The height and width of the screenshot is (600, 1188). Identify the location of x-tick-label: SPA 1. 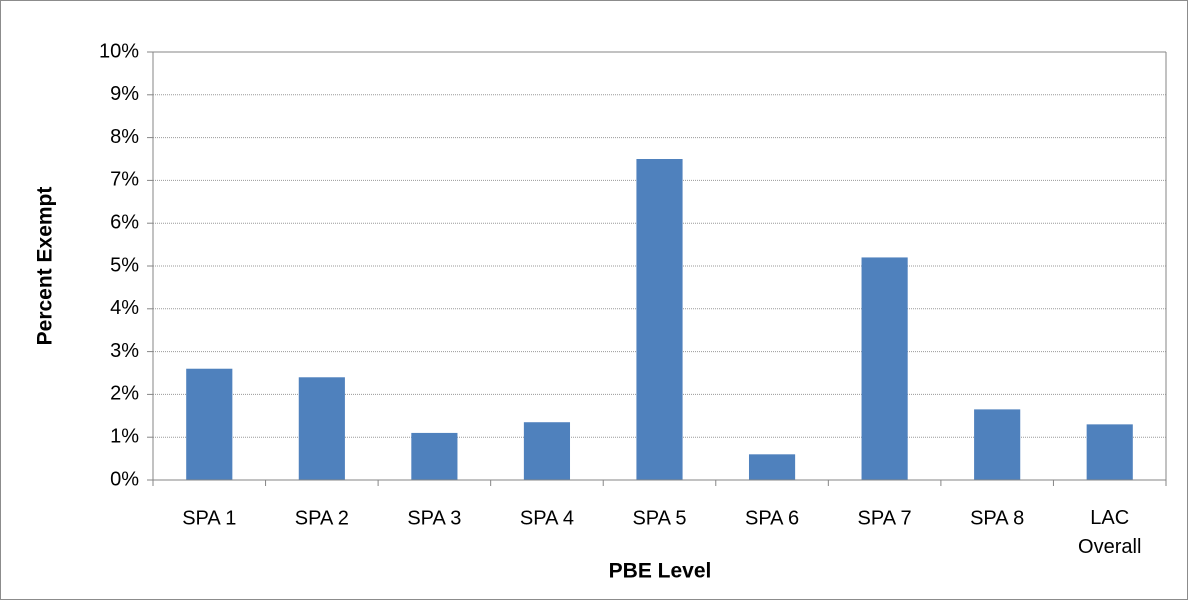
(209, 518).